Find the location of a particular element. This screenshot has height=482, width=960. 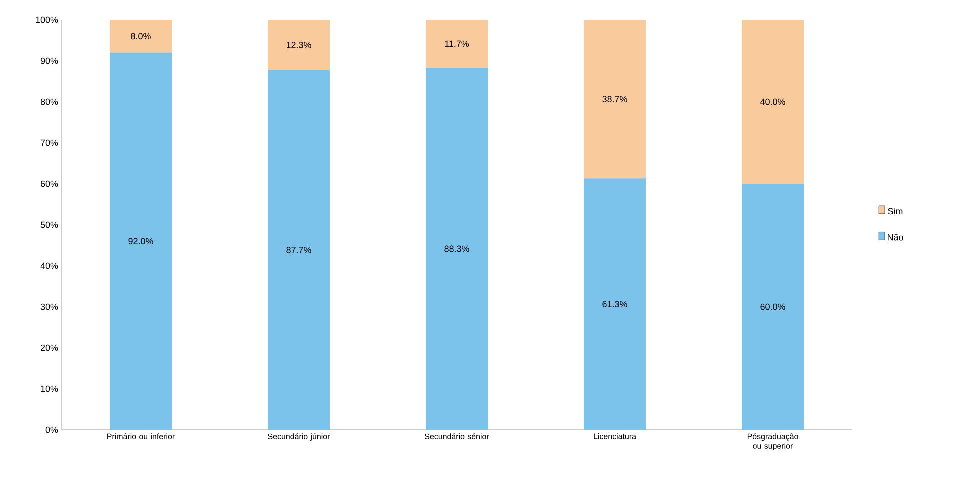

y-tick-label: 80% is located at coordinates (49, 102).